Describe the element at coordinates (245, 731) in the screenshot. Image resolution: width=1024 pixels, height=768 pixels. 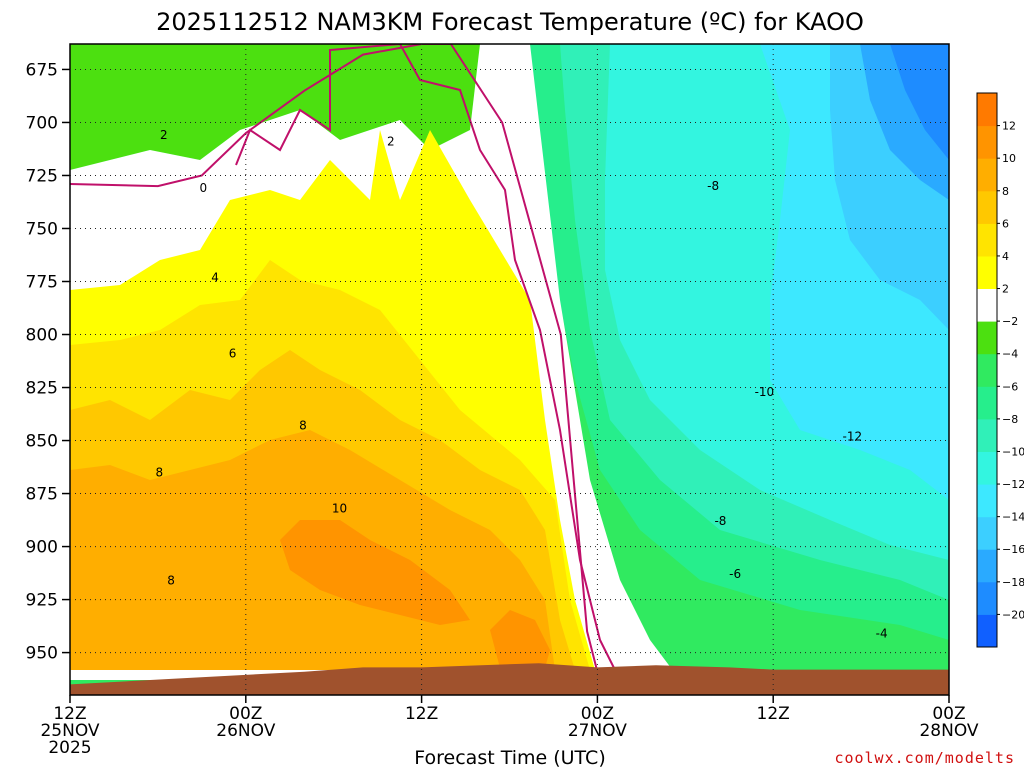
I see `x-tick-label: 26NOV` at that location.